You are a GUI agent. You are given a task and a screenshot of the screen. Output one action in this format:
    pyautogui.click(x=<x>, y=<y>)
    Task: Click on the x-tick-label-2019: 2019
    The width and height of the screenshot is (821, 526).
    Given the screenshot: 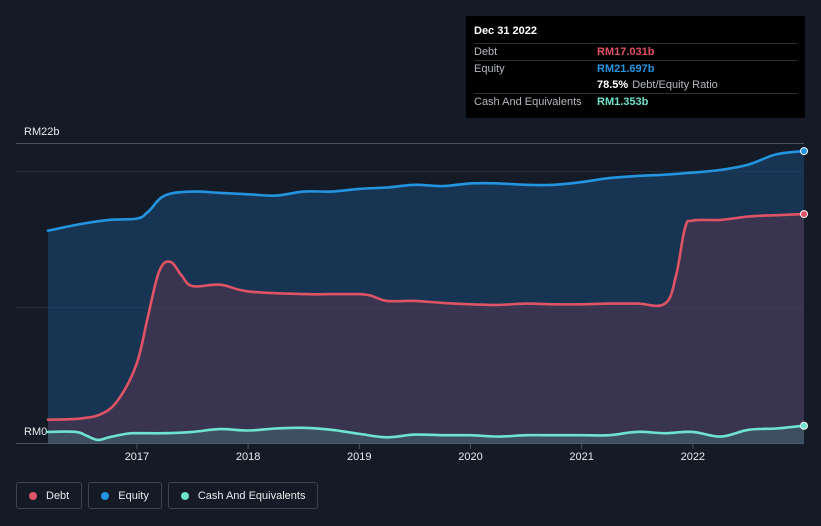 What is the action you would take?
    pyautogui.click(x=359, y=457)
    